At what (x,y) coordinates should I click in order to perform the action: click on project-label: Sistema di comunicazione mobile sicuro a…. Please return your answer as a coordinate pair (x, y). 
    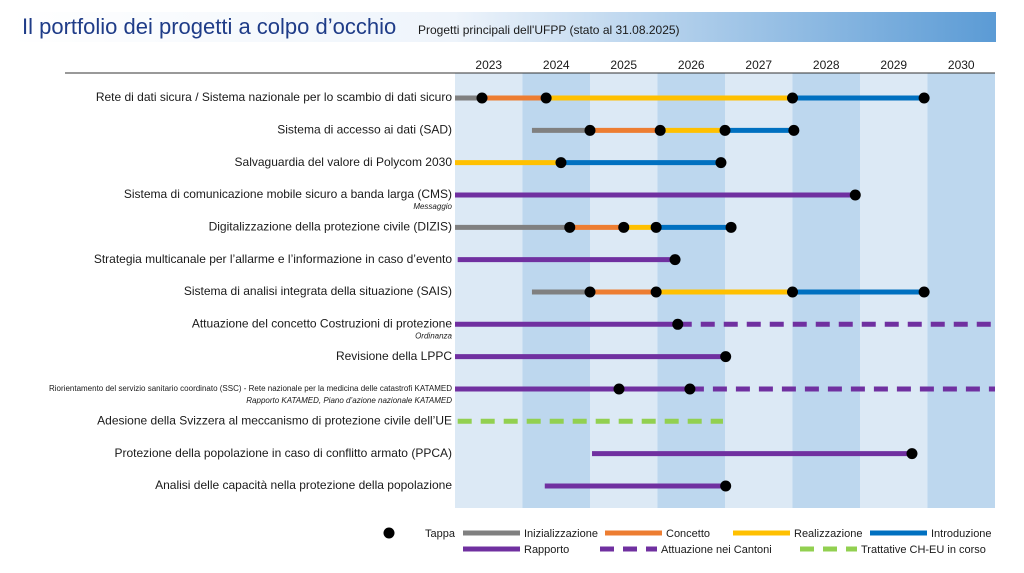
    Looking at the image, I should click on (288, 194).